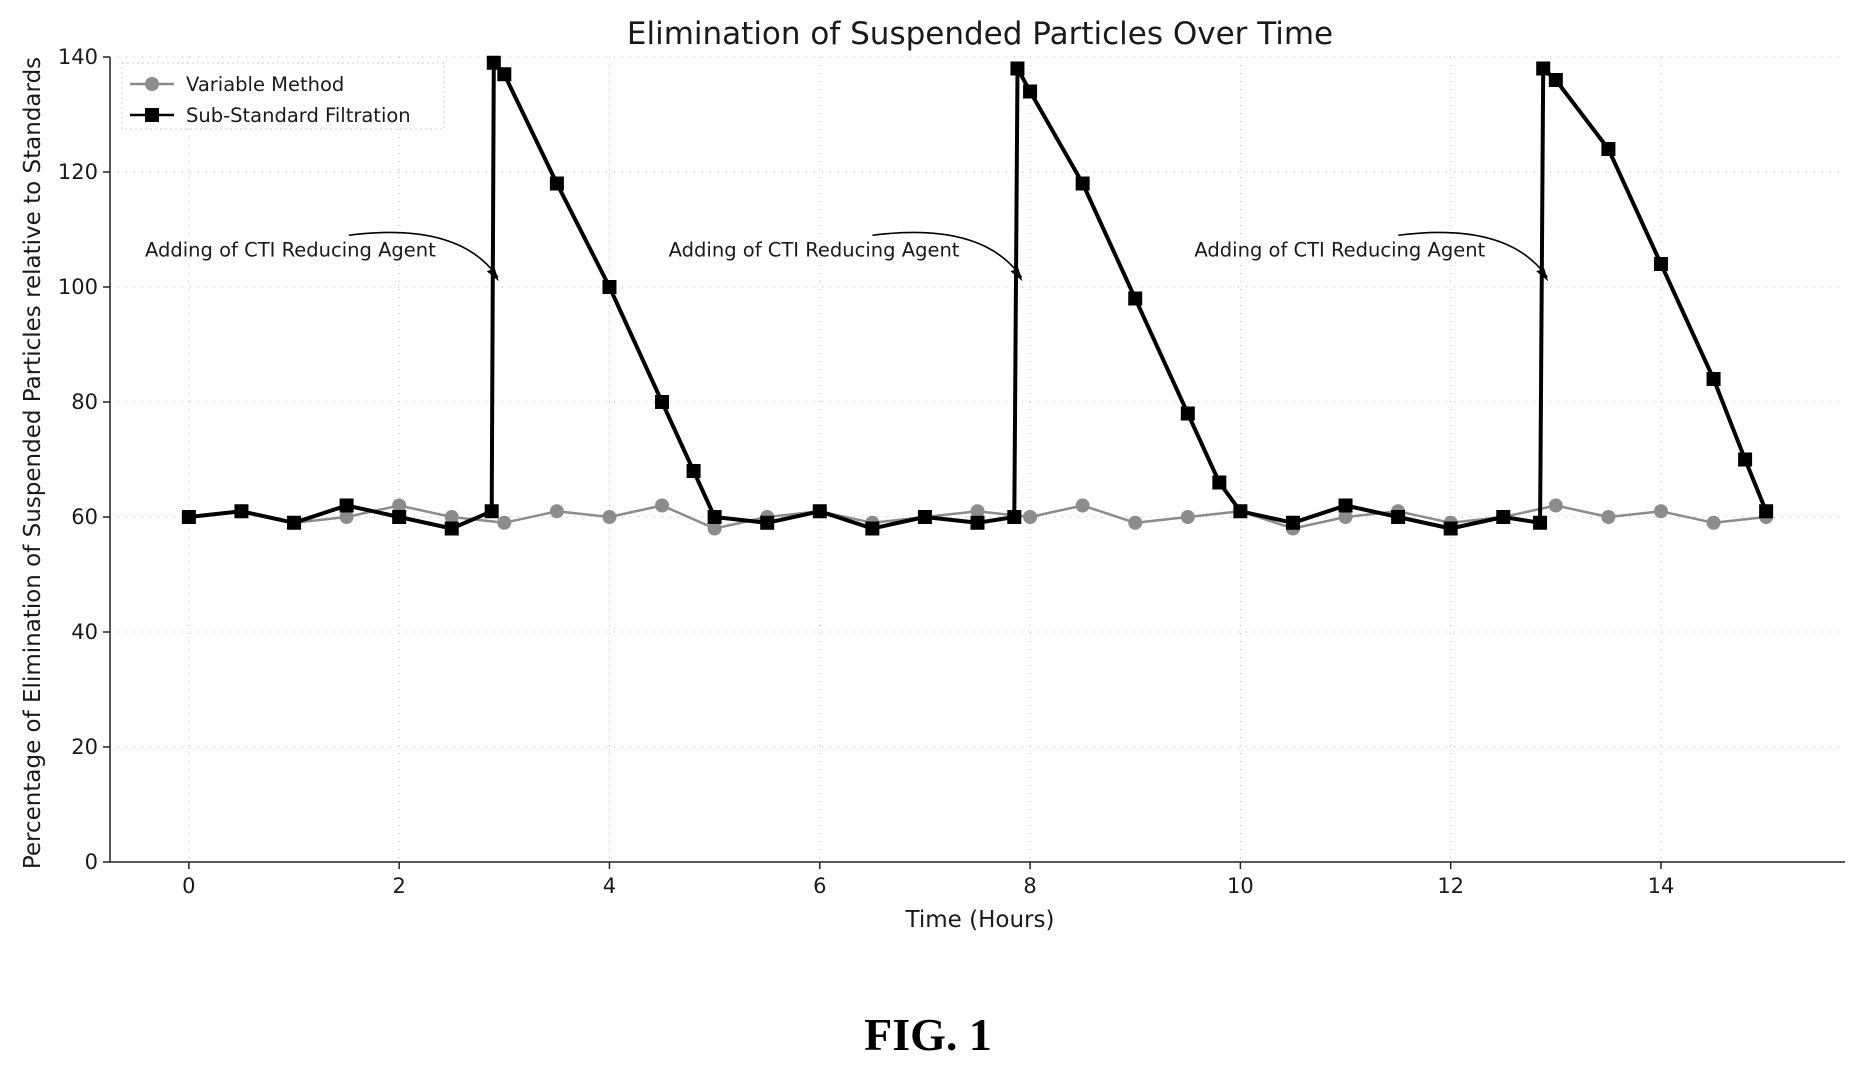 Image resolution: width=1856 pixels, height=1075 pixels. Describe the element at coordinates (84, 402) in the screenshot. I see `y-tick-label: 80` at that location.